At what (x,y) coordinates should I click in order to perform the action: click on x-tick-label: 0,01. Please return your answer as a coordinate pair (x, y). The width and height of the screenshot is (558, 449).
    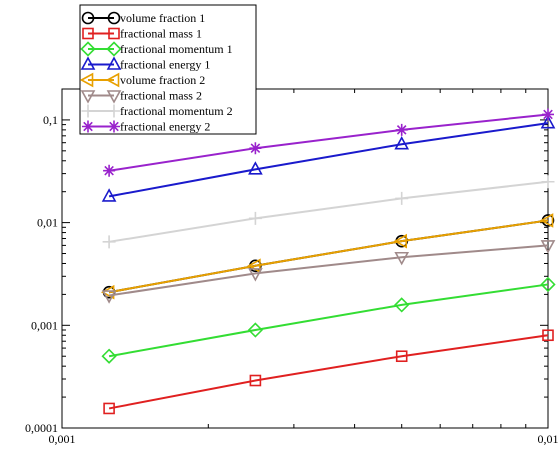
    Looking at the image, I should click on (548, 439).